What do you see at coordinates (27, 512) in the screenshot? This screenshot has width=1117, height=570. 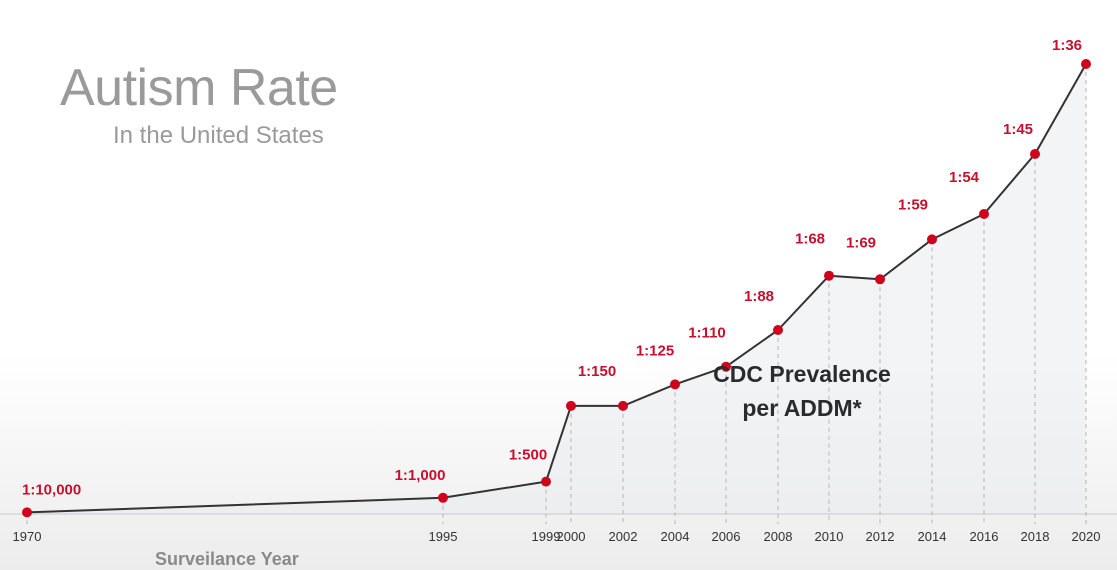 I see `data-point-1970` at bounding box center [27, 512].